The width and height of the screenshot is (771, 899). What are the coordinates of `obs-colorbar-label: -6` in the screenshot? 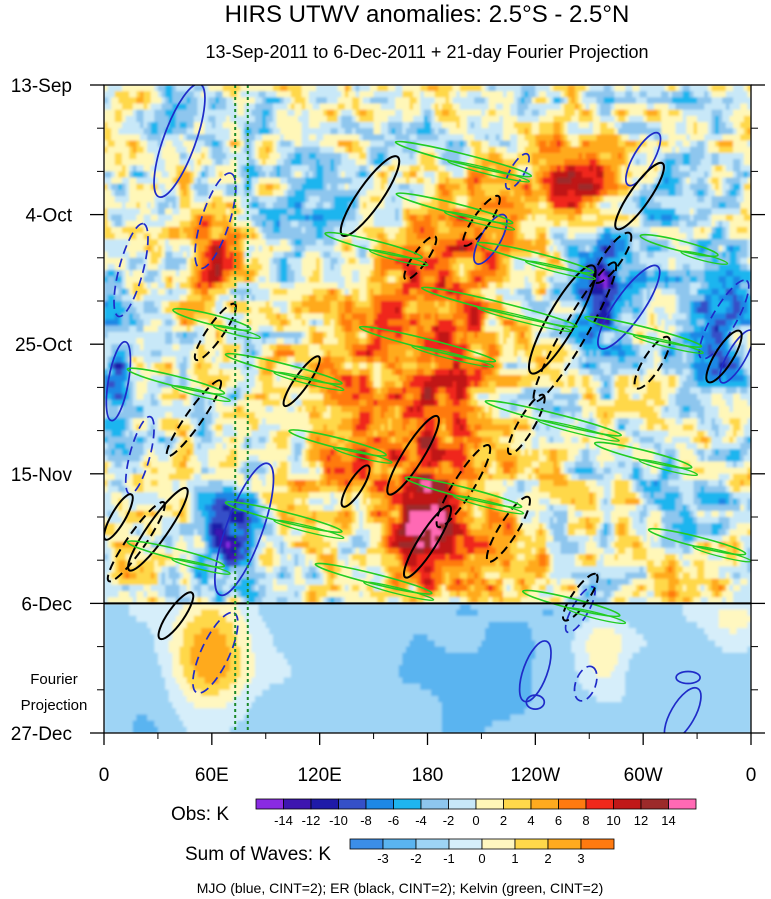 It's located at (394, 820).